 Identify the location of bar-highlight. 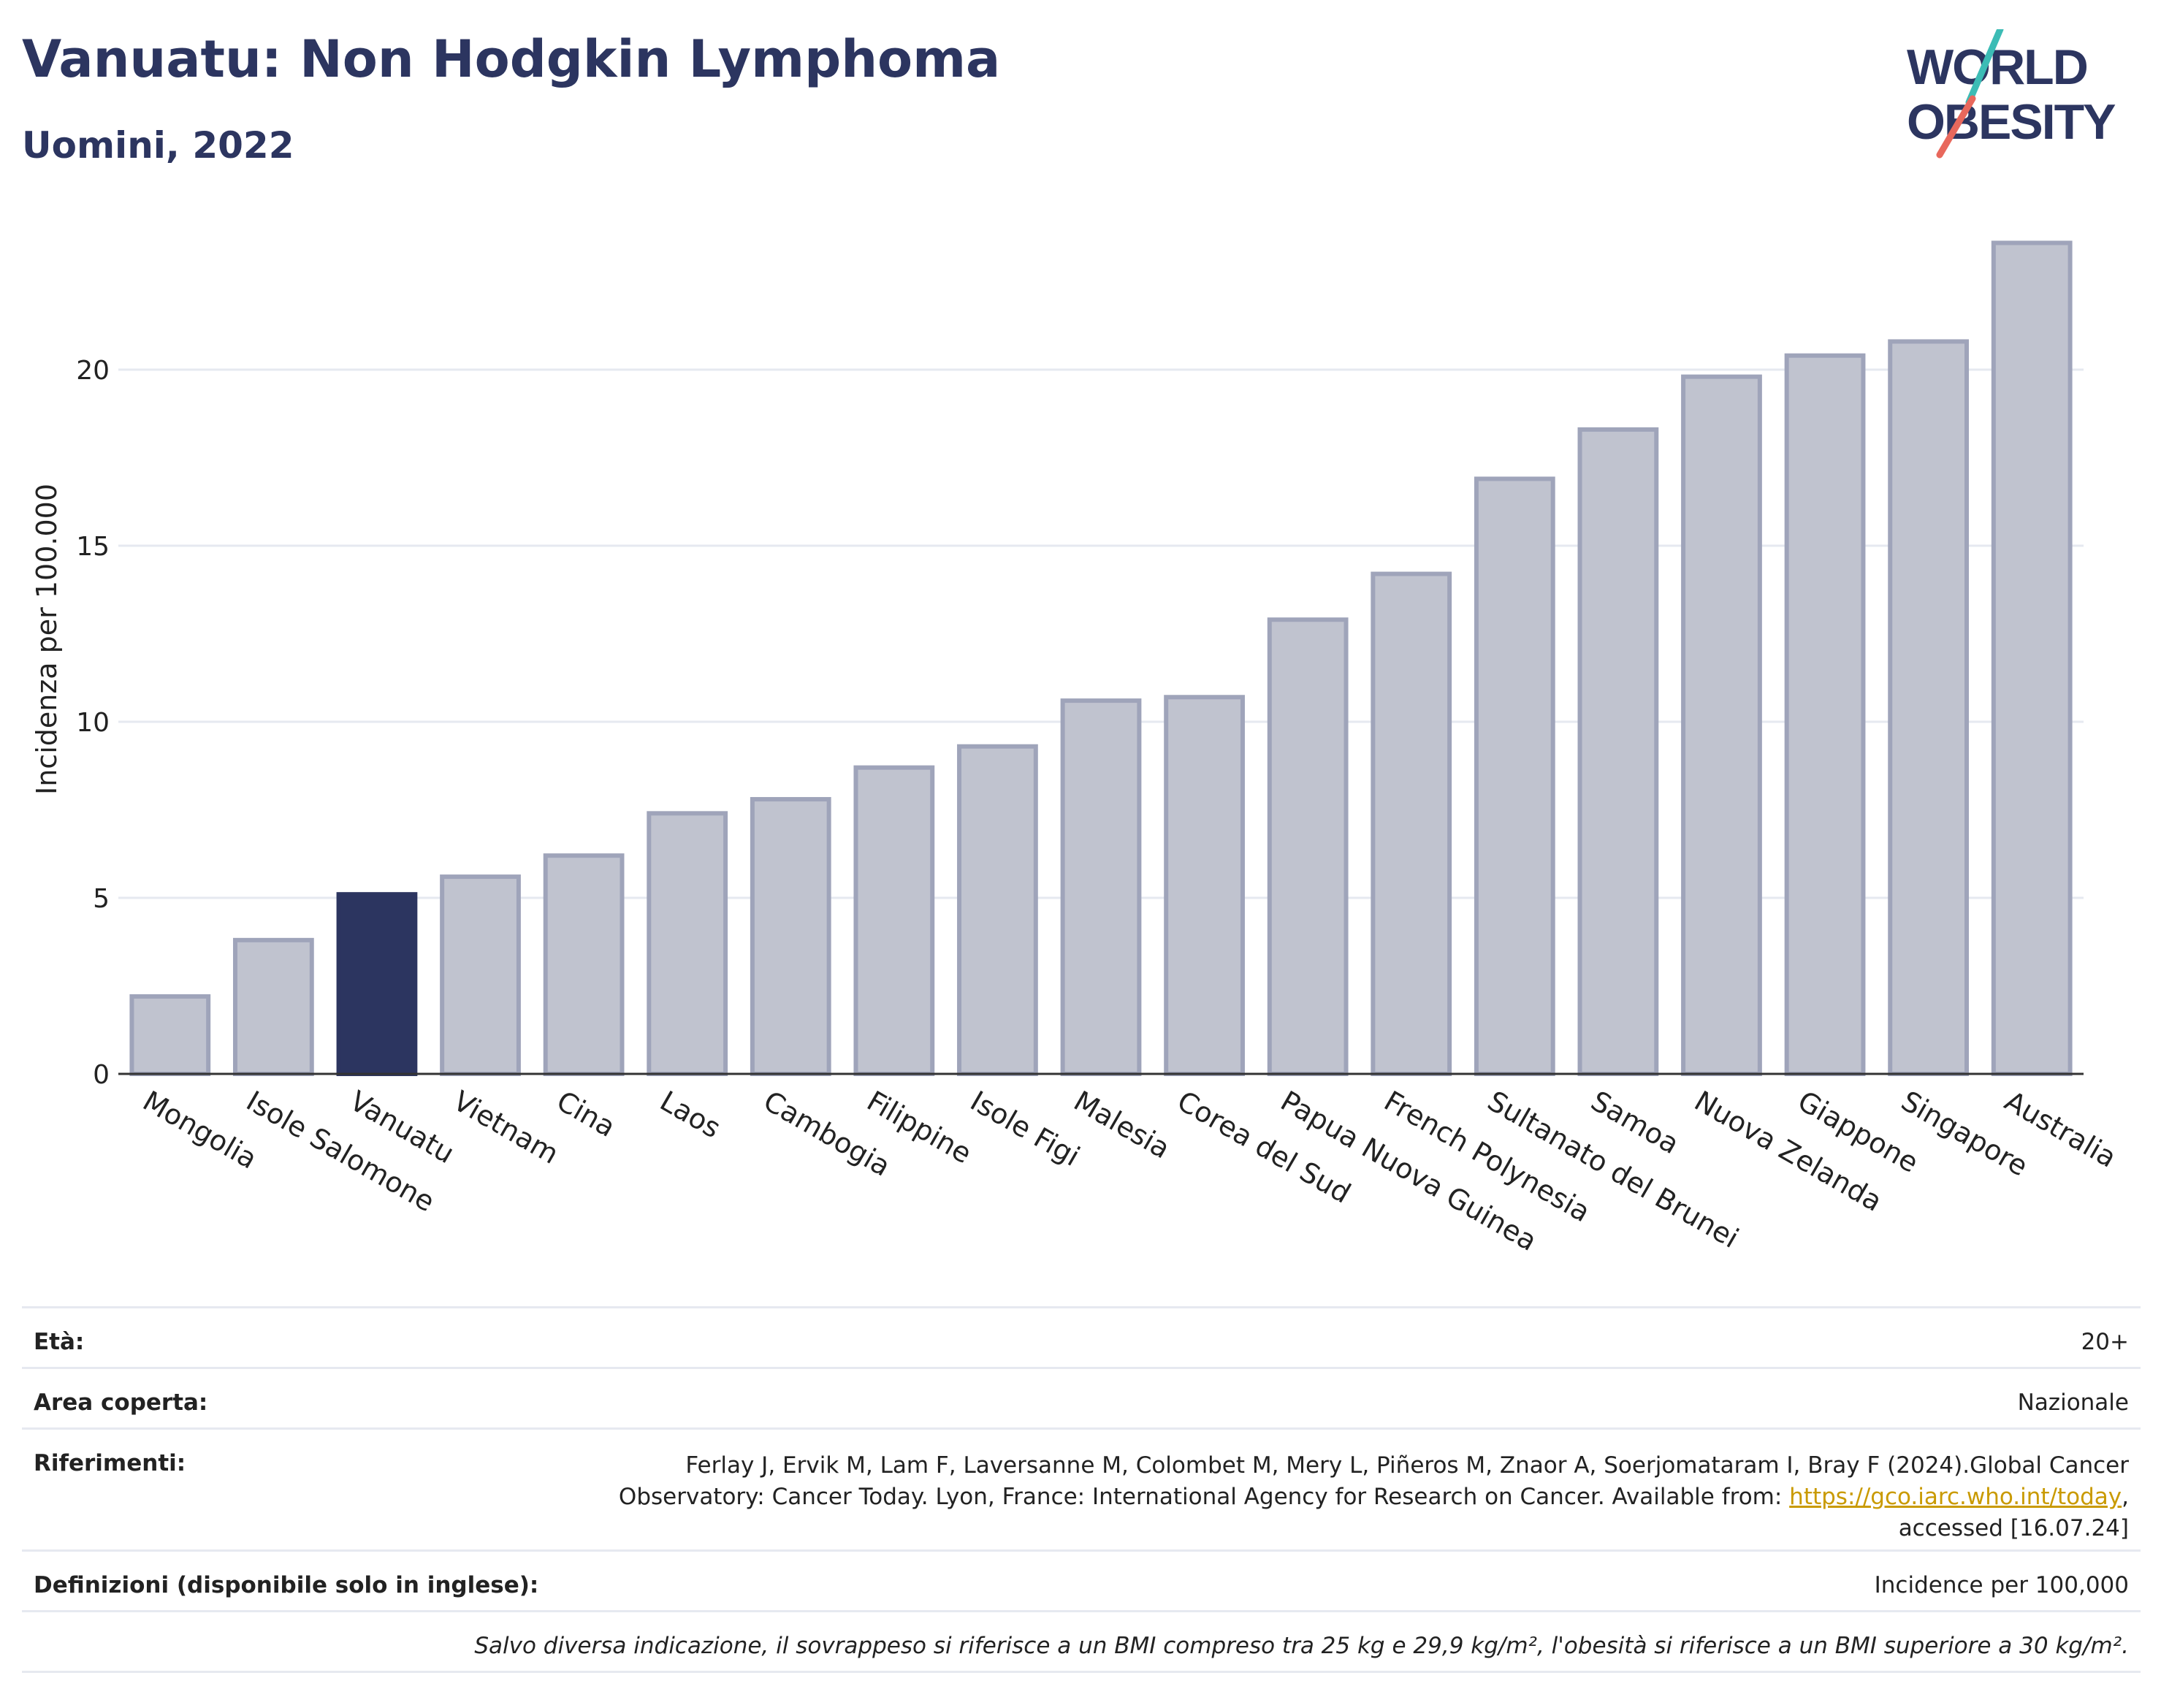
(377, 984).